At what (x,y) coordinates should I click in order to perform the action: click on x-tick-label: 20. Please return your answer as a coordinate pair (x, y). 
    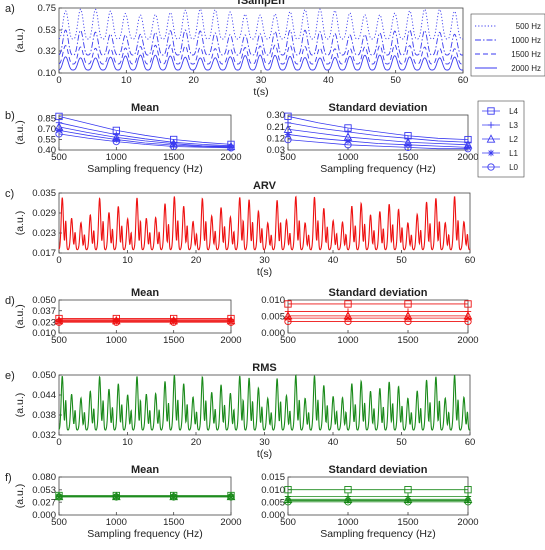
    Looking at the image, I should click on (196, 260).